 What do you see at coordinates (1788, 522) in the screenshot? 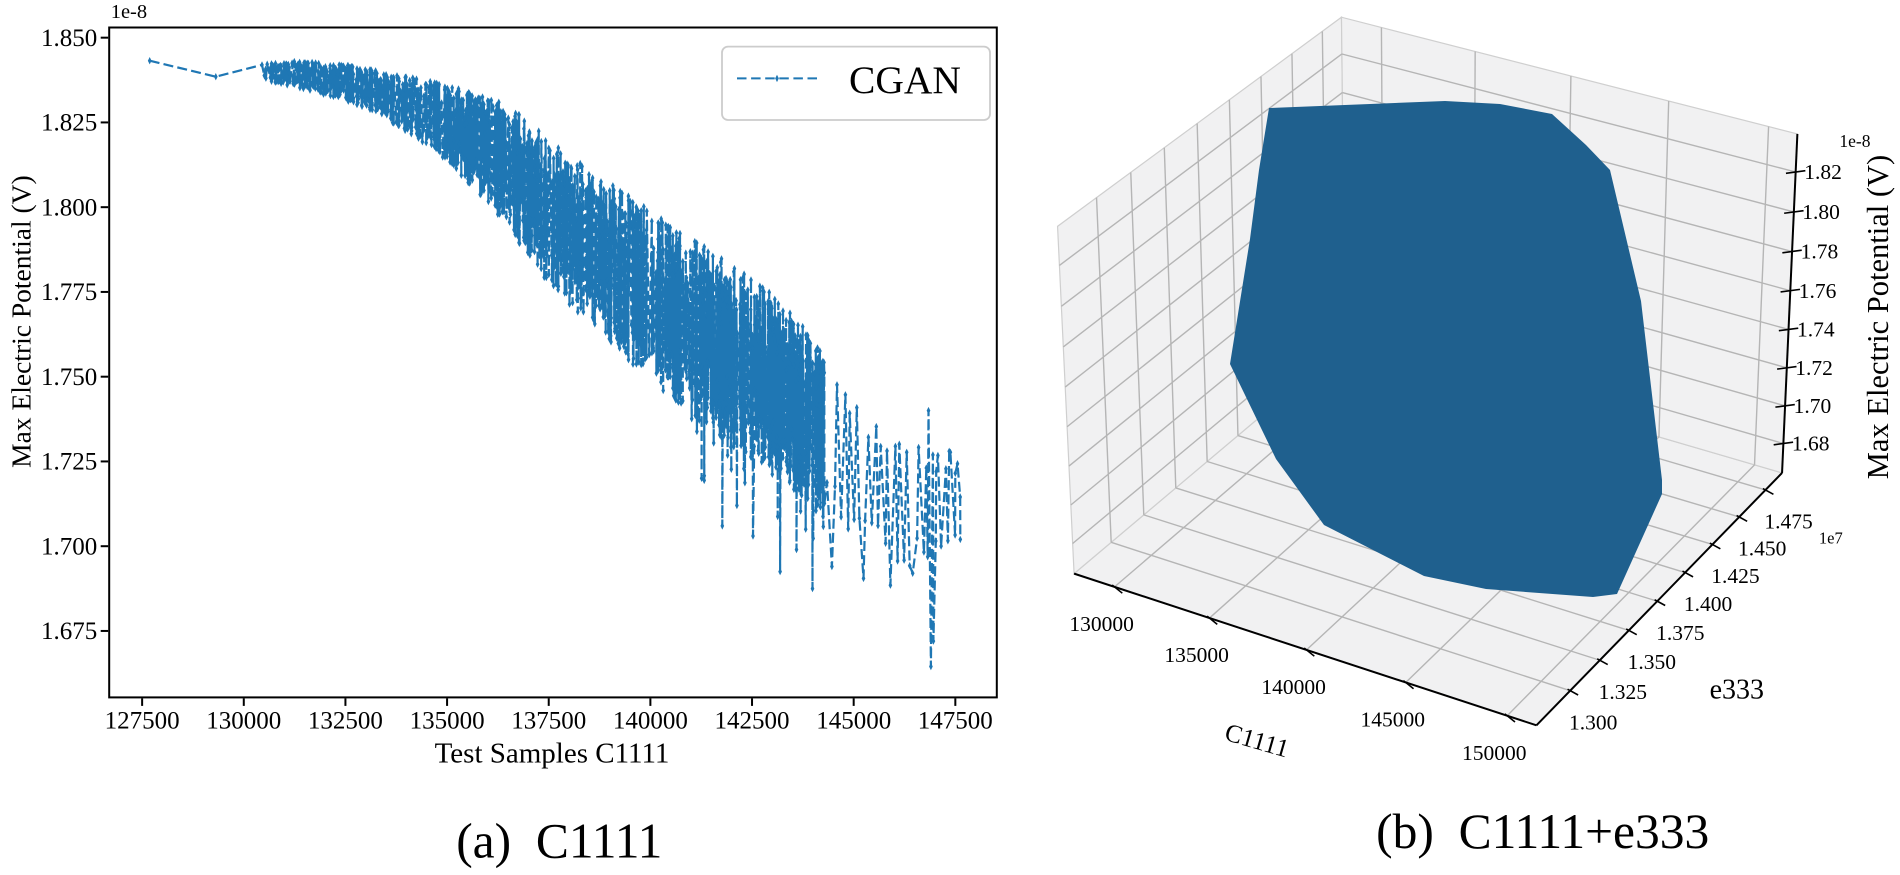
I see `svg-text: 1.475` at bounding box center [1788, 522].